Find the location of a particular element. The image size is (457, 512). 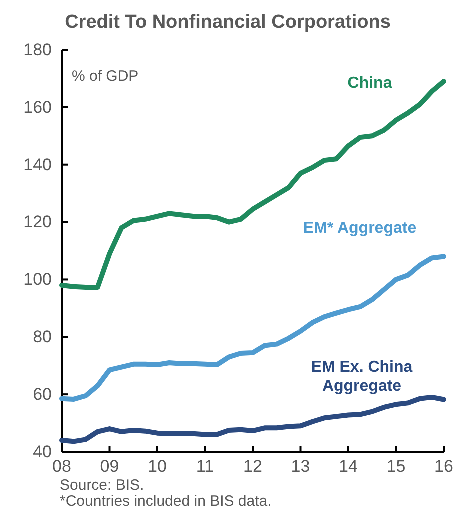

x-tick-label: 11 is located at coordinates (205, 466).